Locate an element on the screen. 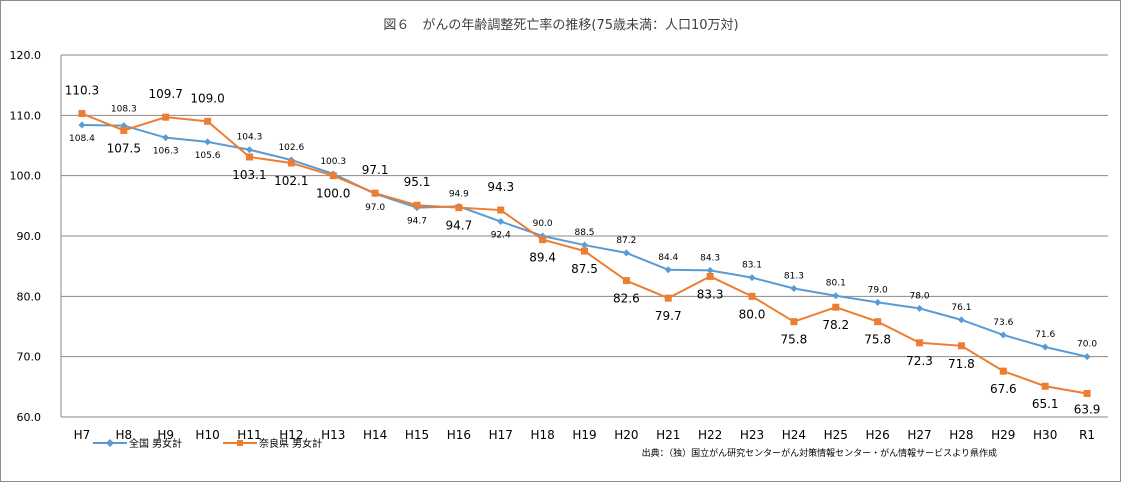  legend-item-national: 全国 男女計 is located at coordinates (137, 443).